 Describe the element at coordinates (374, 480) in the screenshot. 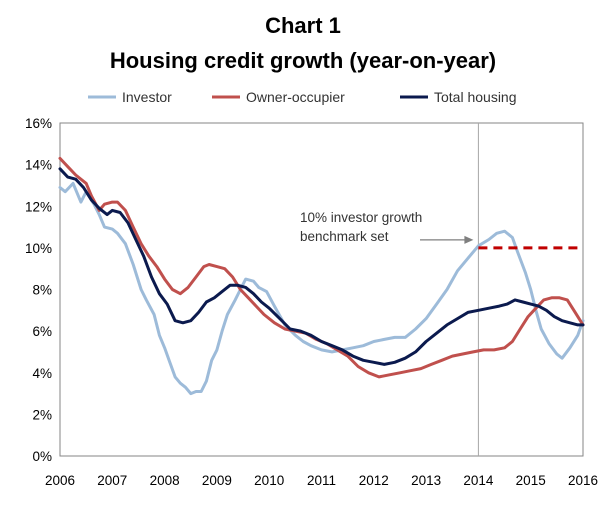

I see `x-tick-label: 2012` at that location.